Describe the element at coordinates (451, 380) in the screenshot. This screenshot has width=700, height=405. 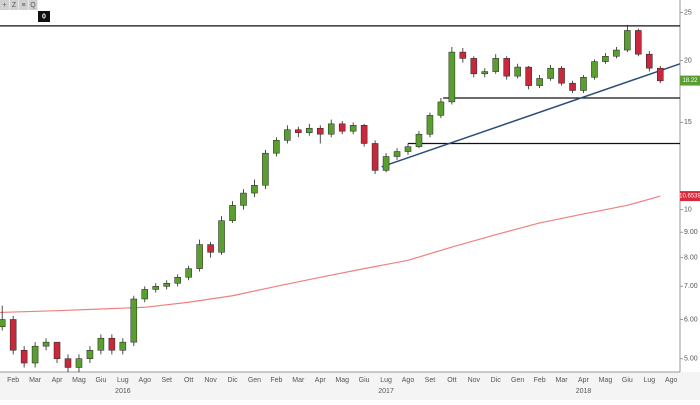
I see `x-tick-label: Ott` at that location.